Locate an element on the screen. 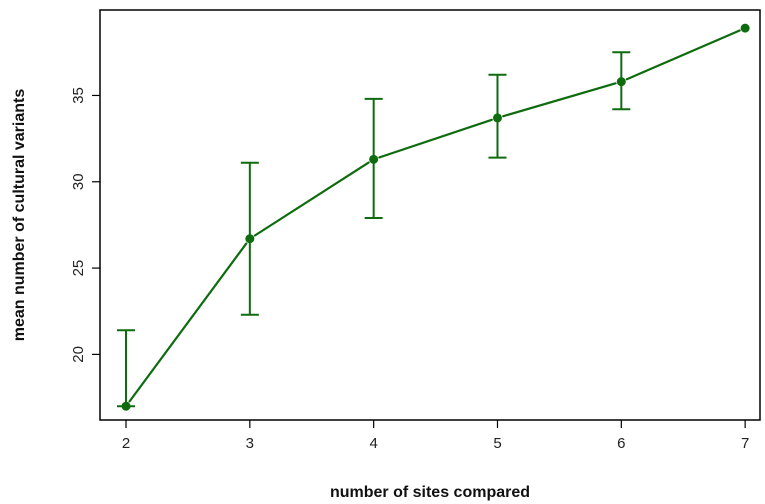 Image resolution: width=765 pixels, height=504 pixels. y-axis-title: mean number of cultural variants is located at coordinates (19, 215).